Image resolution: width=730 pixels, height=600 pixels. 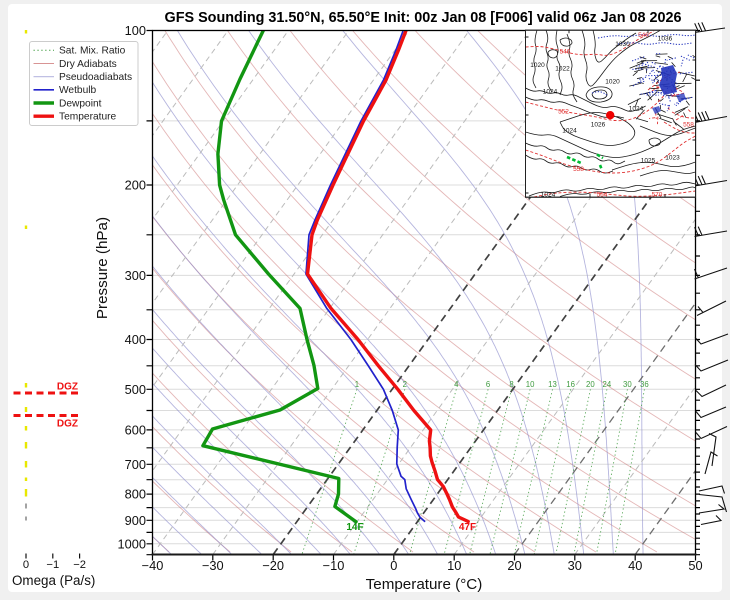 What do you see at coordinates (665, 39) in the screenshot?
I see `svg-text: 1036` at bounding box center [665, 39].